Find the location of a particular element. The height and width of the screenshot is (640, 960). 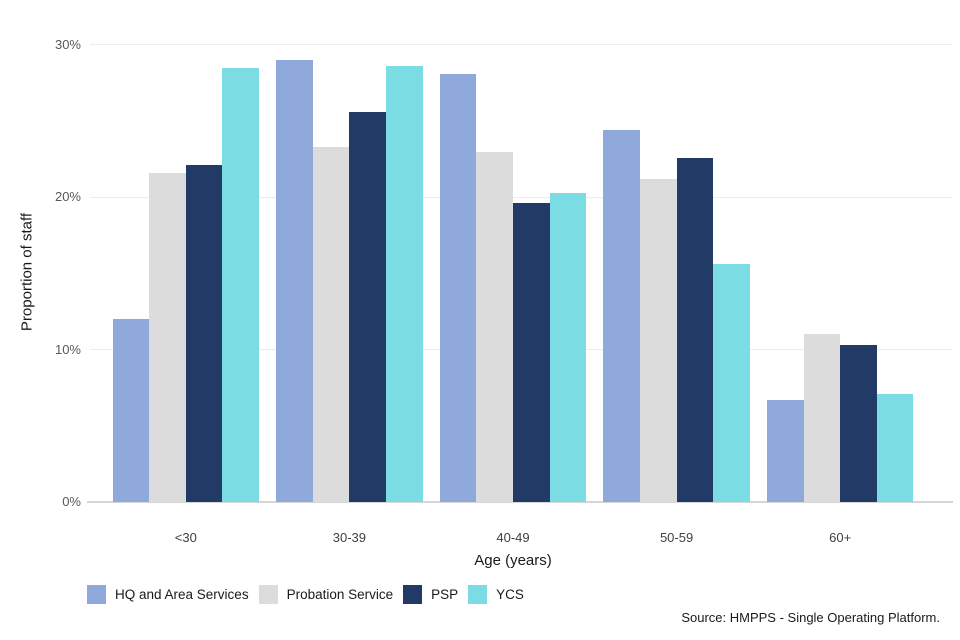

legend-item: YCS is located at coordinates (496, 594).